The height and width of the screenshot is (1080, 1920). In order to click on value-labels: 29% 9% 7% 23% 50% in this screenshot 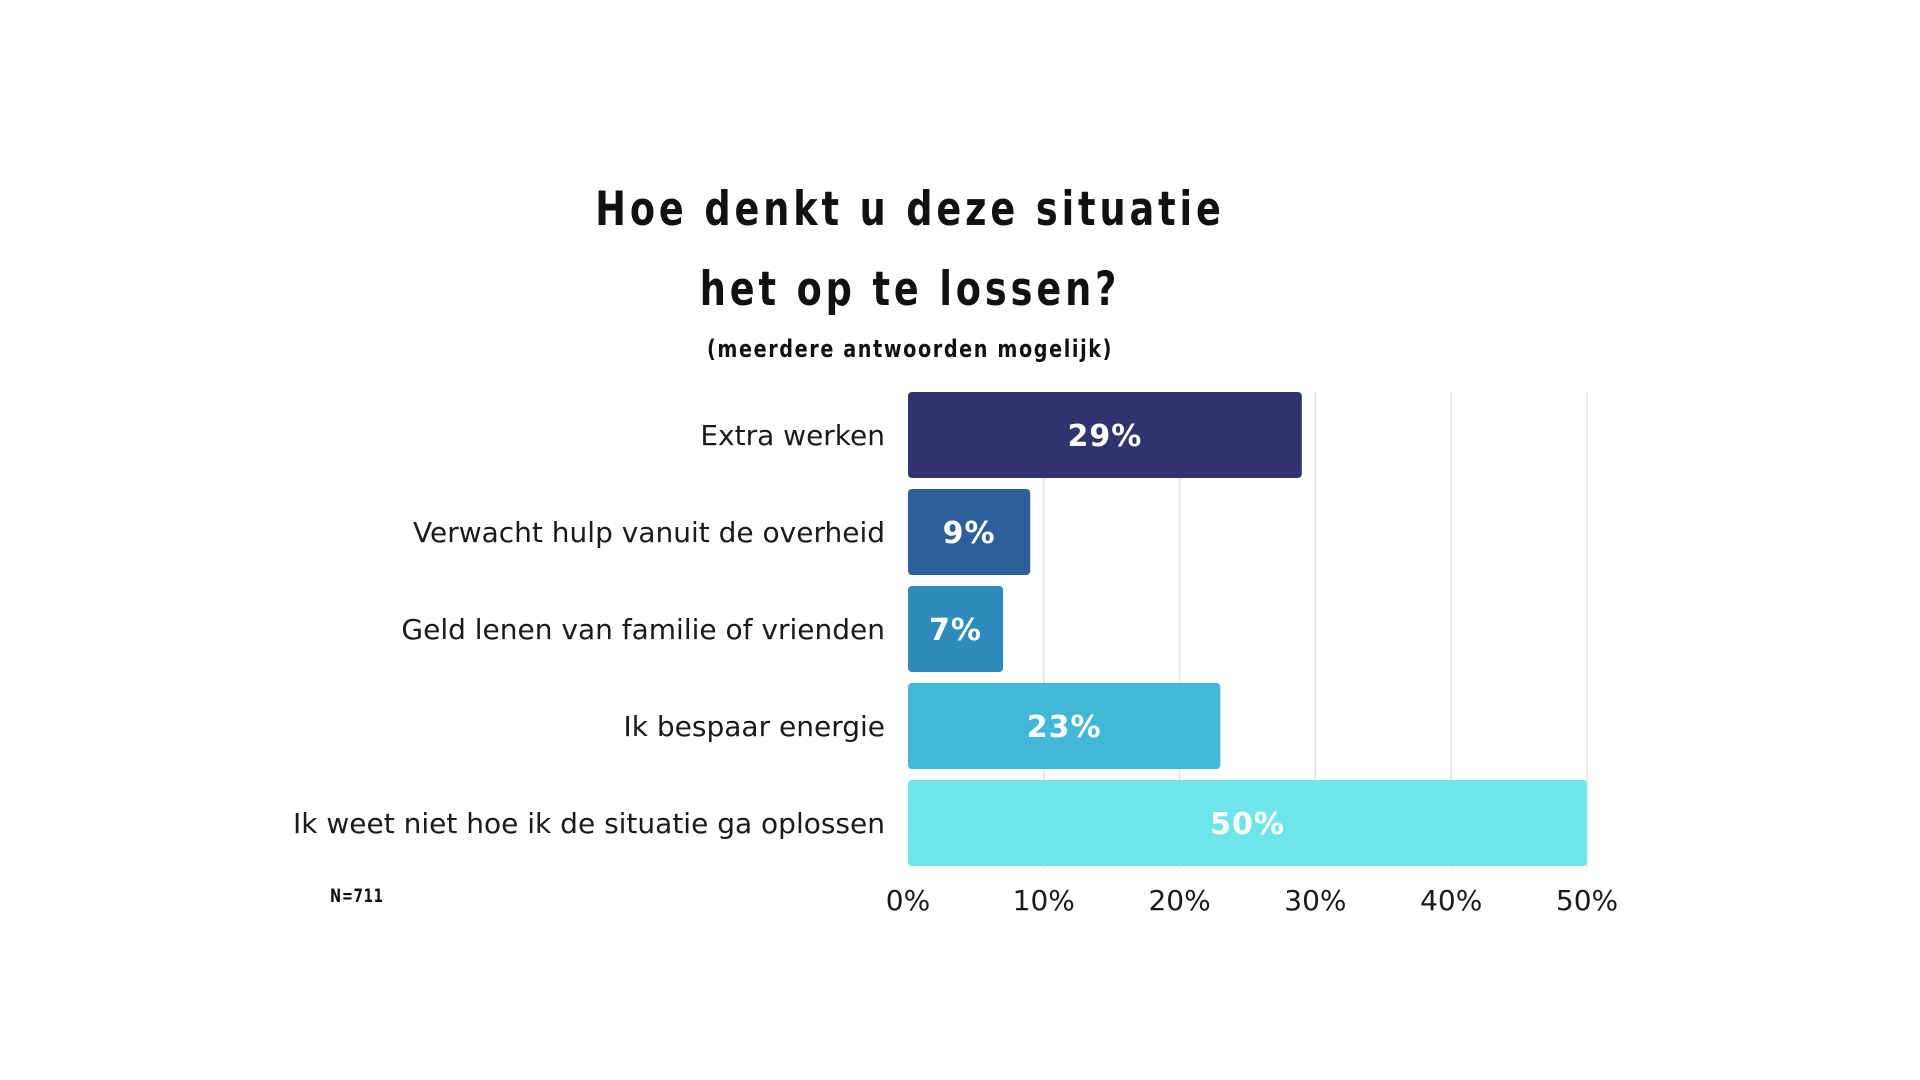, I will do `click(1107, 630)`.